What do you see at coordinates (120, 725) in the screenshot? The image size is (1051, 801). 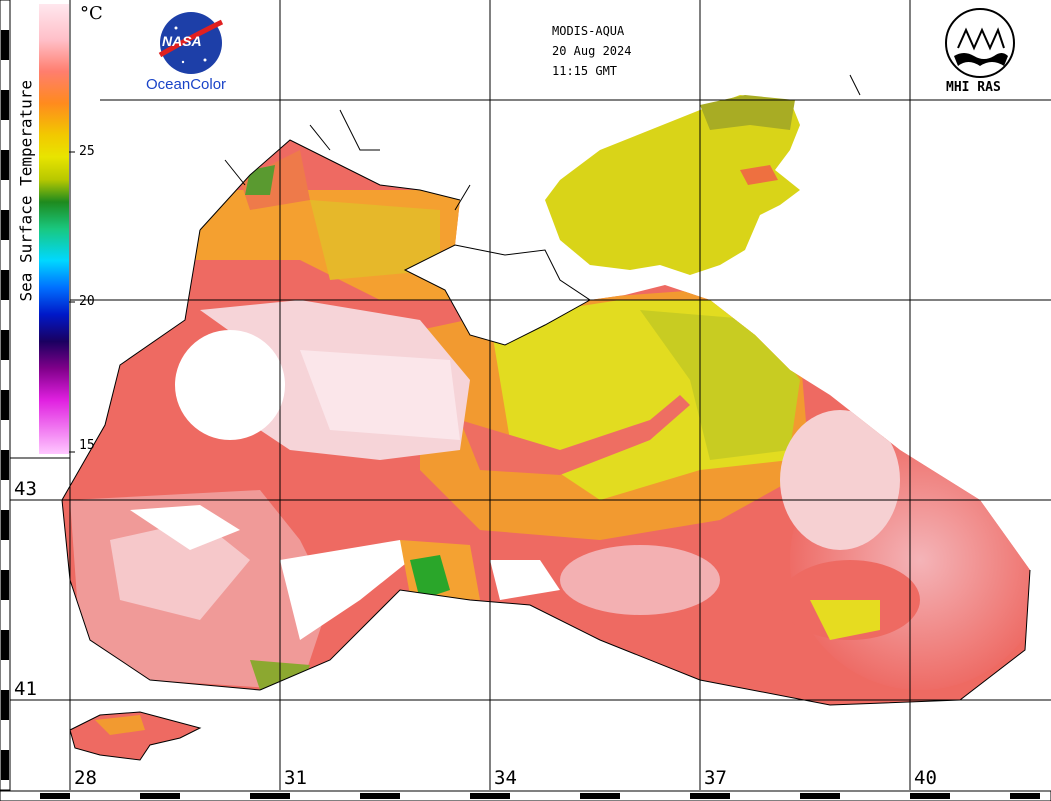 I see `marmara-orange` at bounding box center [120, 725].